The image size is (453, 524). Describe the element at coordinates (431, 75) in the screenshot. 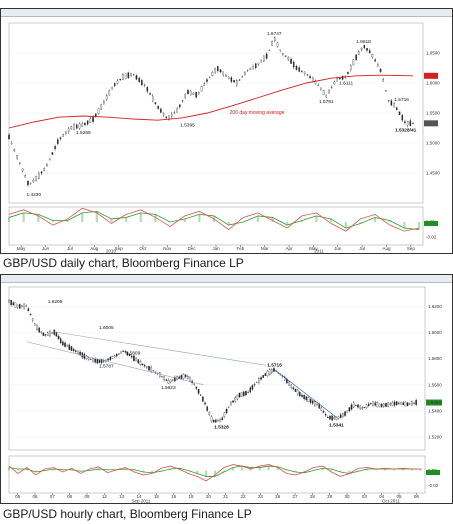

I see `ma-value-tag` at that location.